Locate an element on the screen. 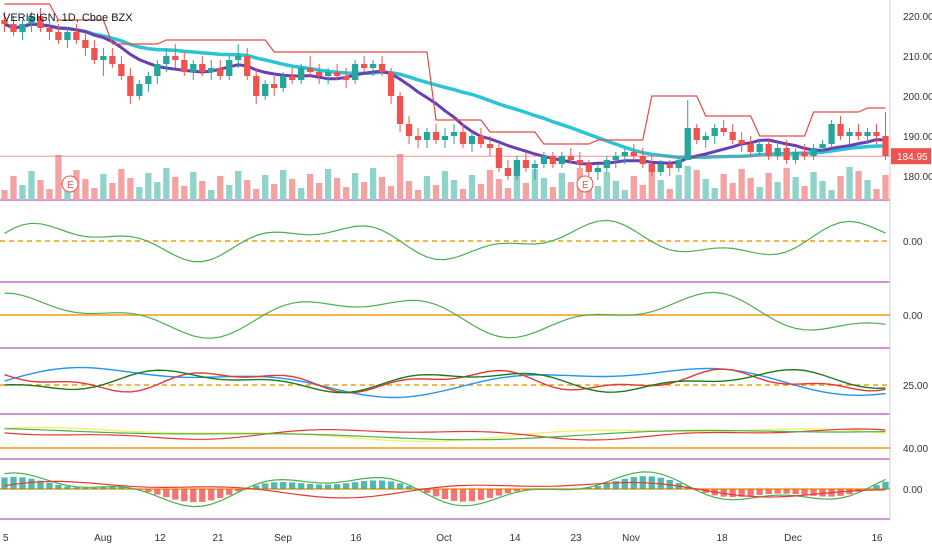 This screenshot has height=555, width=932. time-tick-label: Sep is located at coordinates (283, 538).